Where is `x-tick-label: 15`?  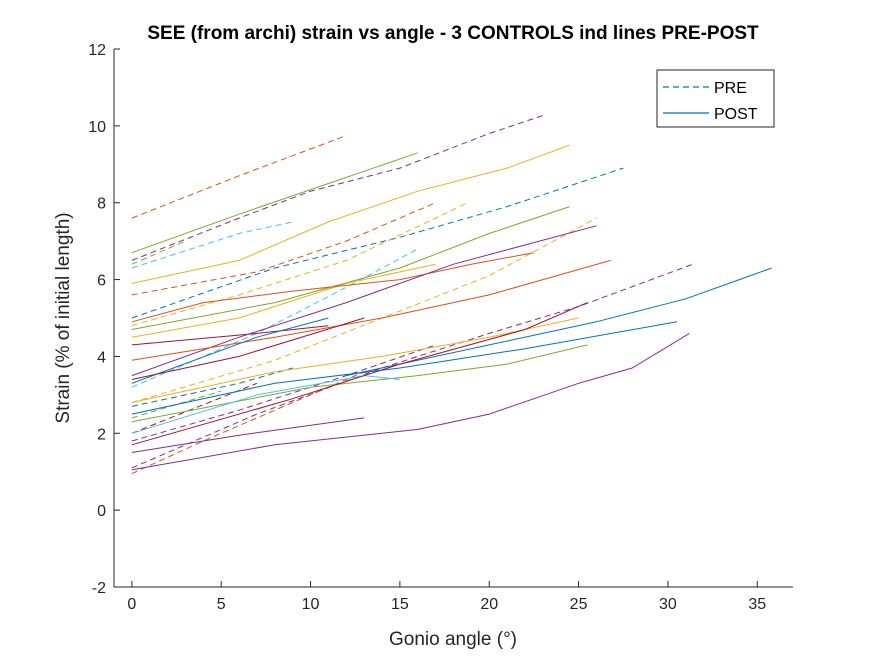 x-tick-label: 15 is located at coordinates (400, 604).